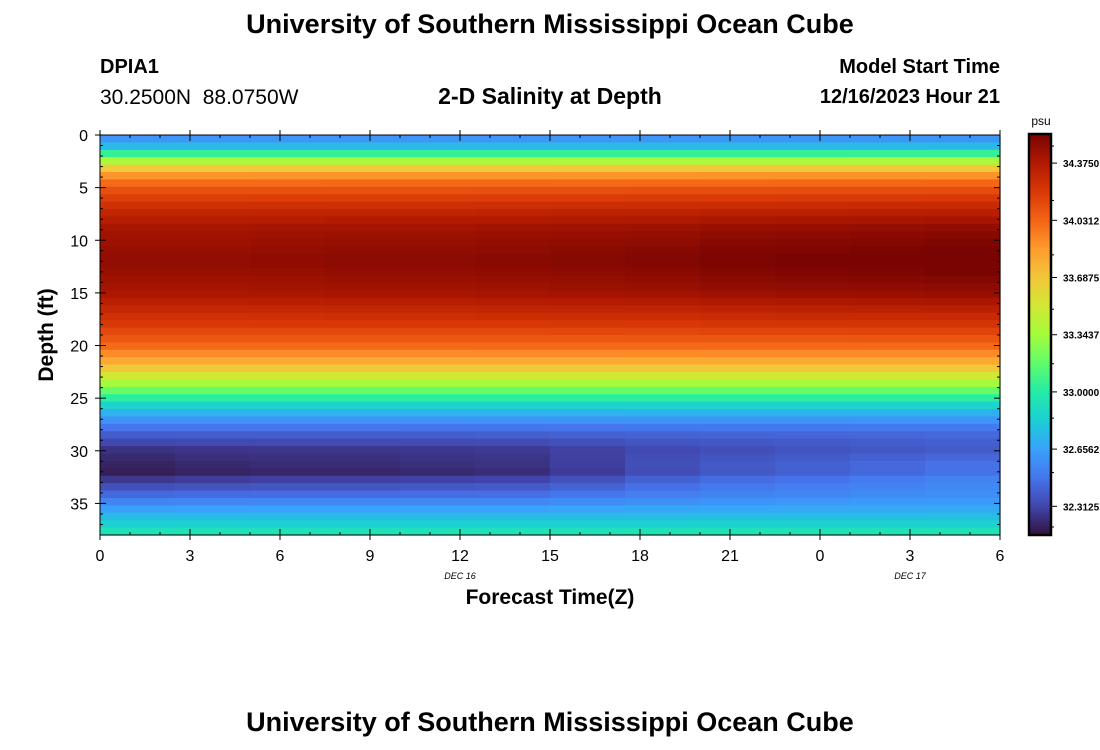 This screenshot has width=1100, height=750. Describe the element at coordinates (1081, 450) in the screenshot. I see `colorbar-tick-label: 32.6562` at that location.